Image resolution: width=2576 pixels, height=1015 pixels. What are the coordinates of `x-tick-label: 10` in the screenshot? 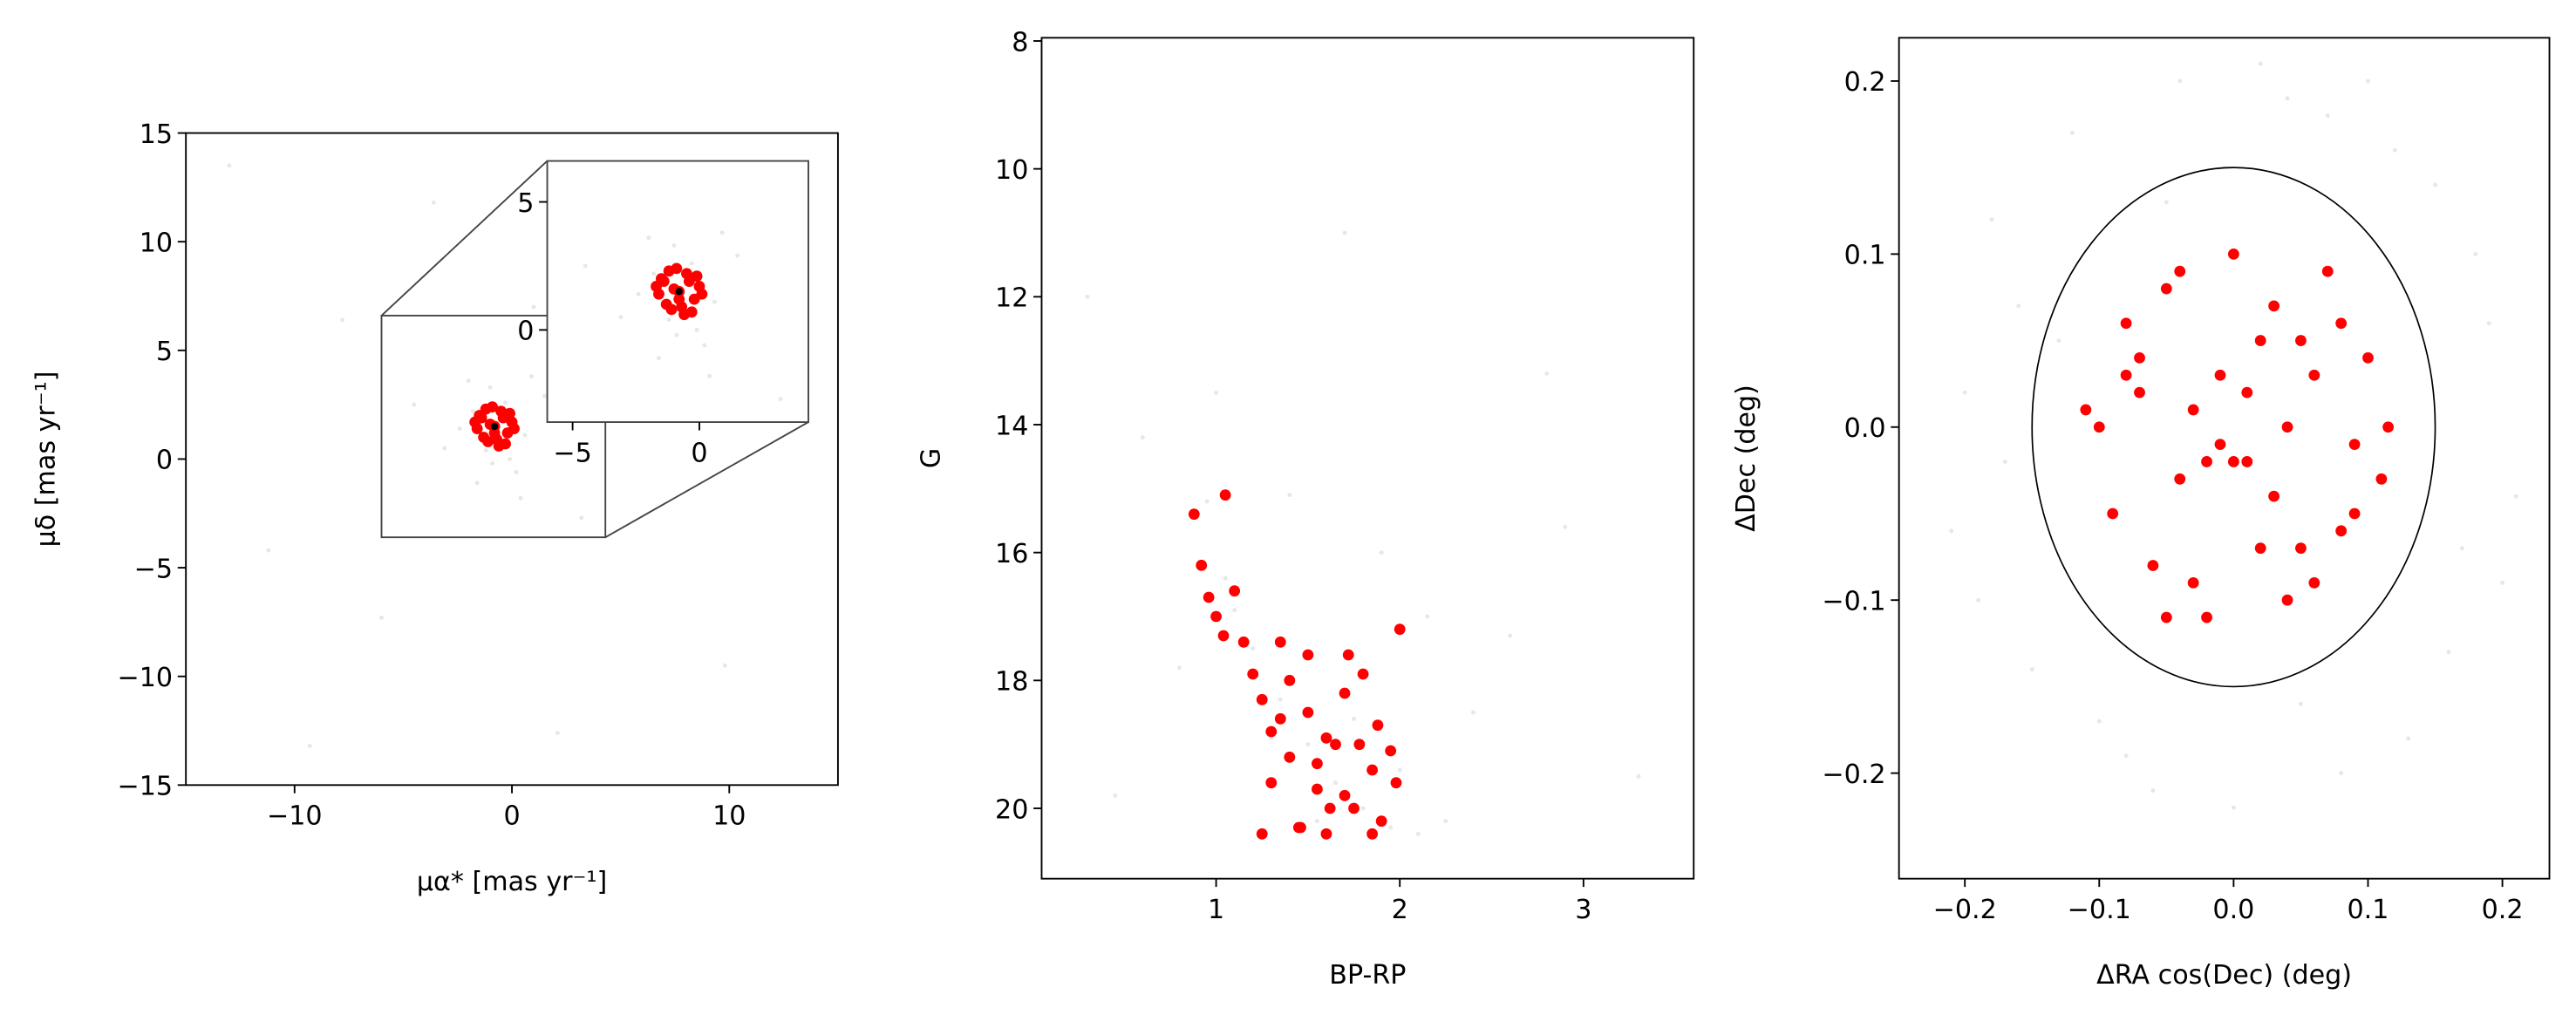 It's located at (729, 816).